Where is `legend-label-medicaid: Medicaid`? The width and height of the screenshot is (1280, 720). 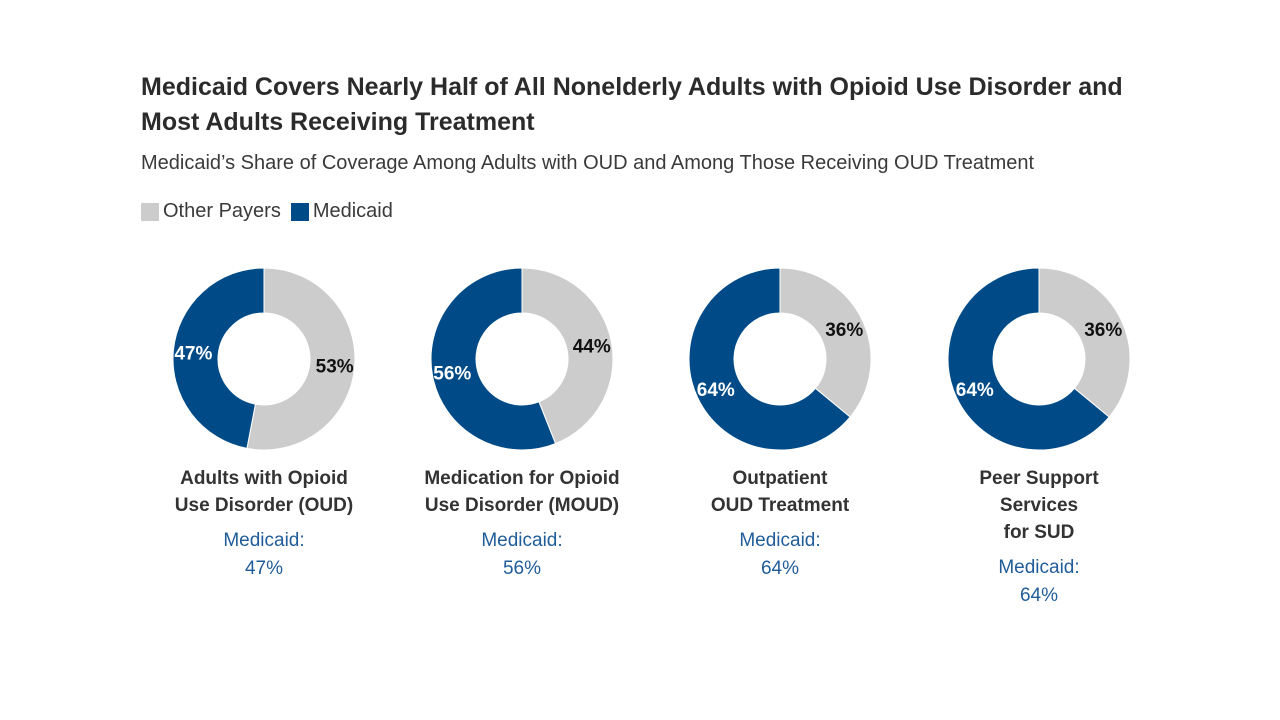
legend-label-medicaid: Medicaid is located at coordinates (352, 211).